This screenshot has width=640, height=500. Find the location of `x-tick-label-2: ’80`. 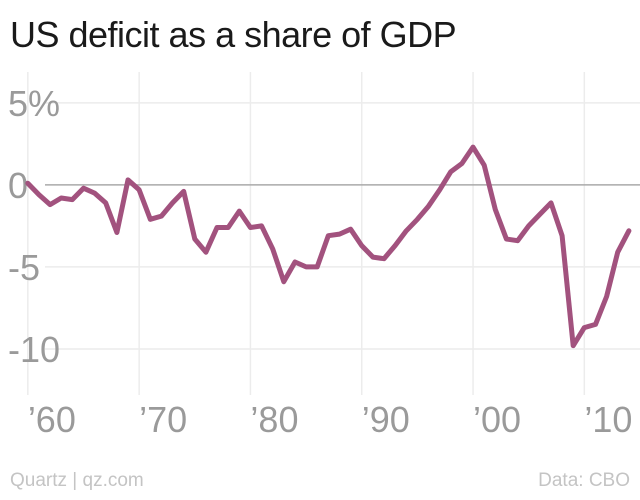

x-tick-label-2: ’80 is located at coordinates (274, 419).